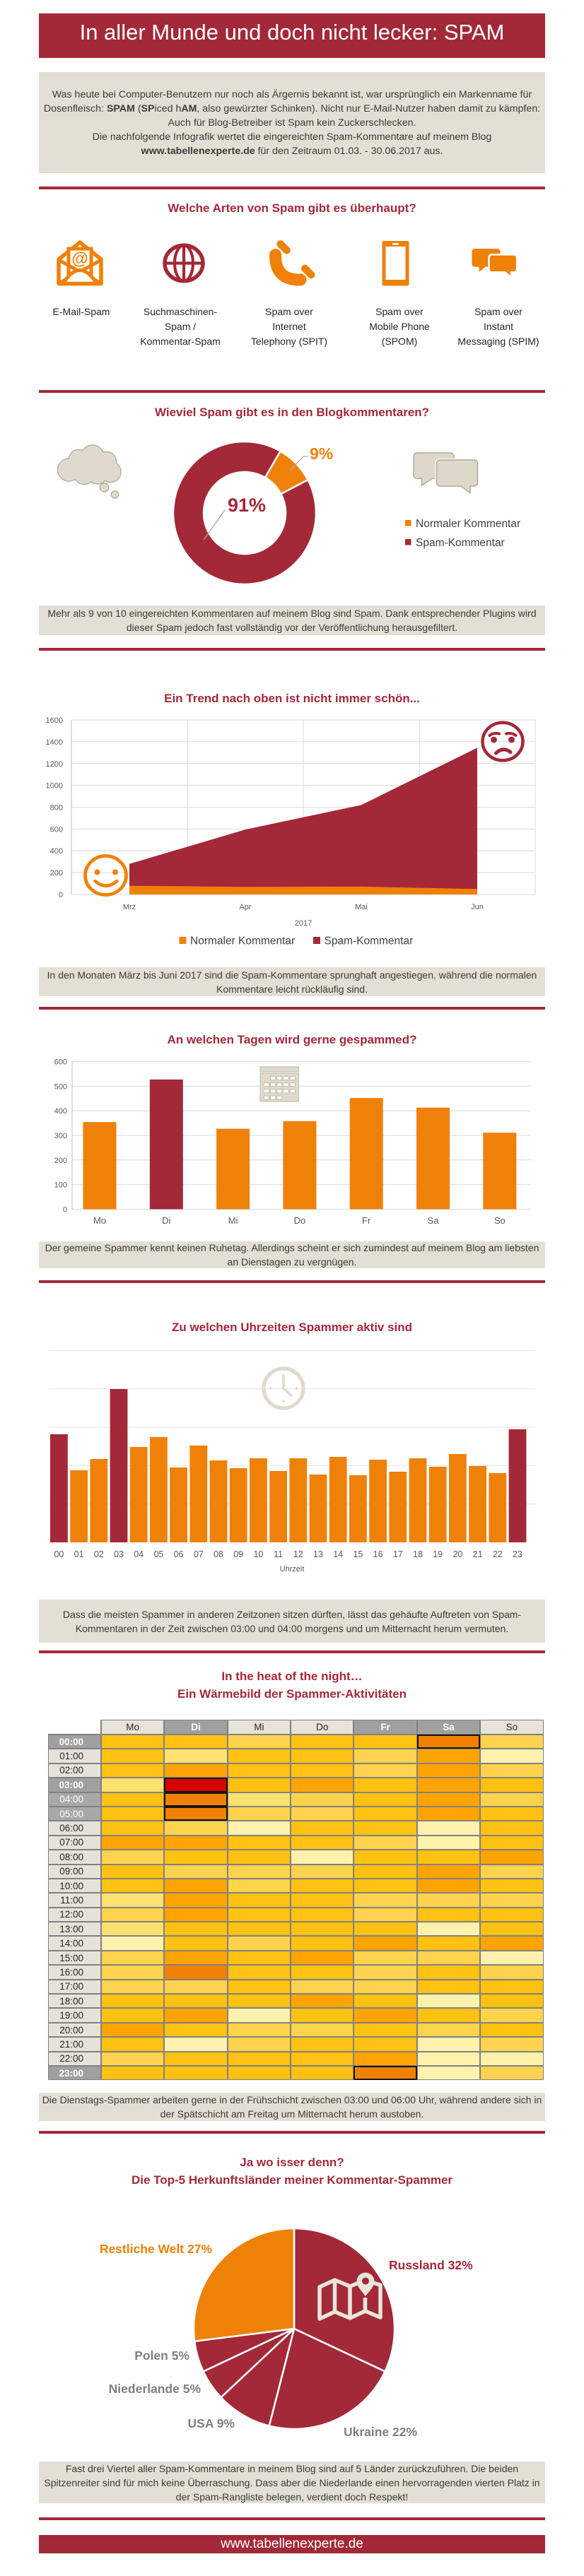  Describe the element at coordinates (338, 1554) in the screenshot. I see `svg-text: 14` at that location.